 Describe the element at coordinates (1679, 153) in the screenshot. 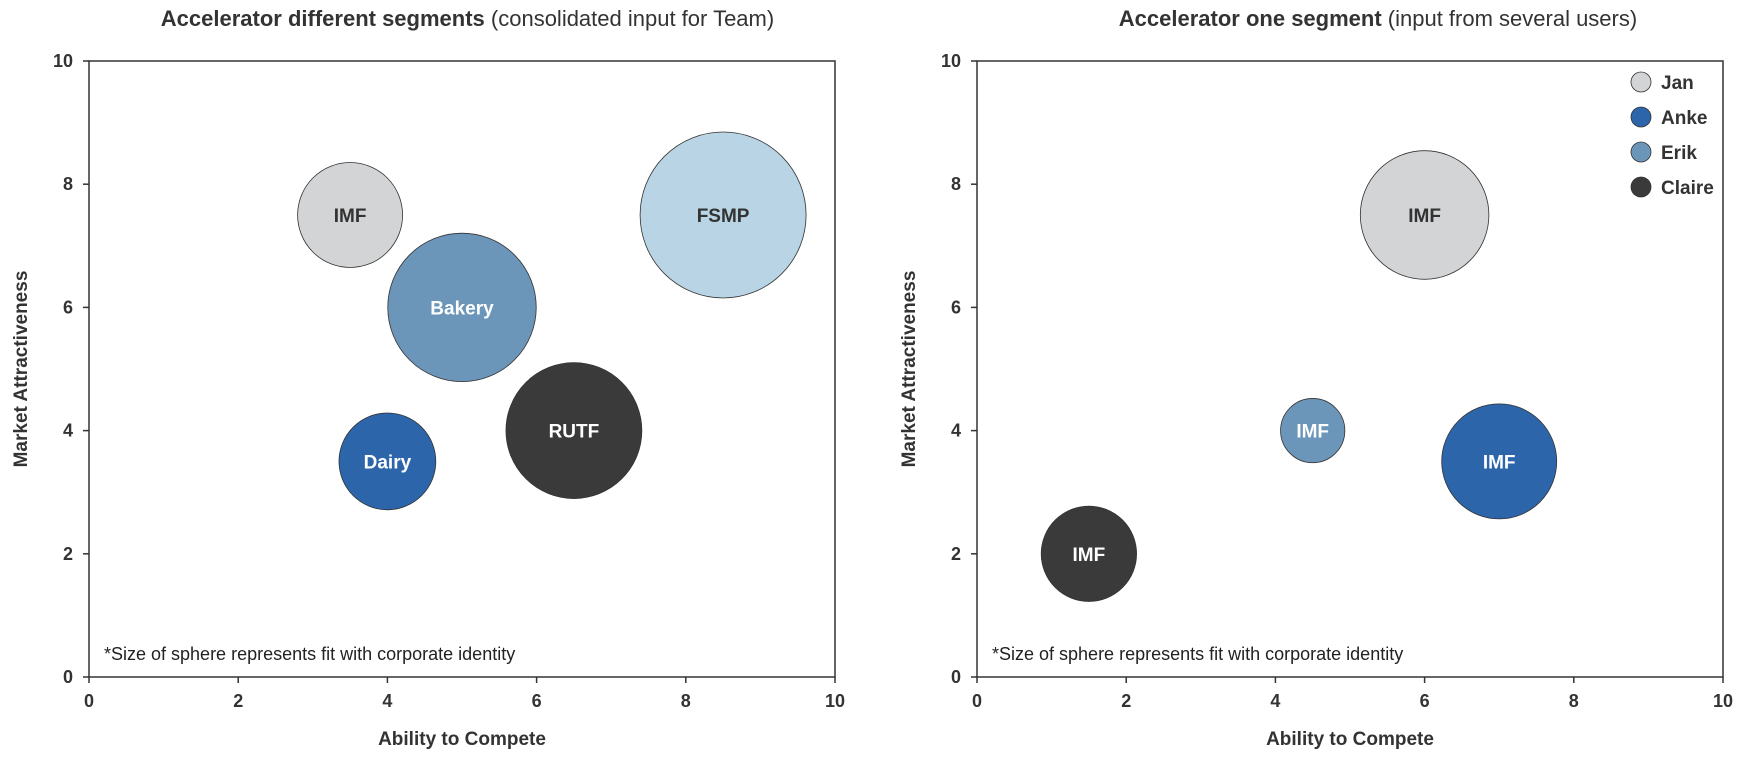

I see `legend-entry: Erik` at that location.